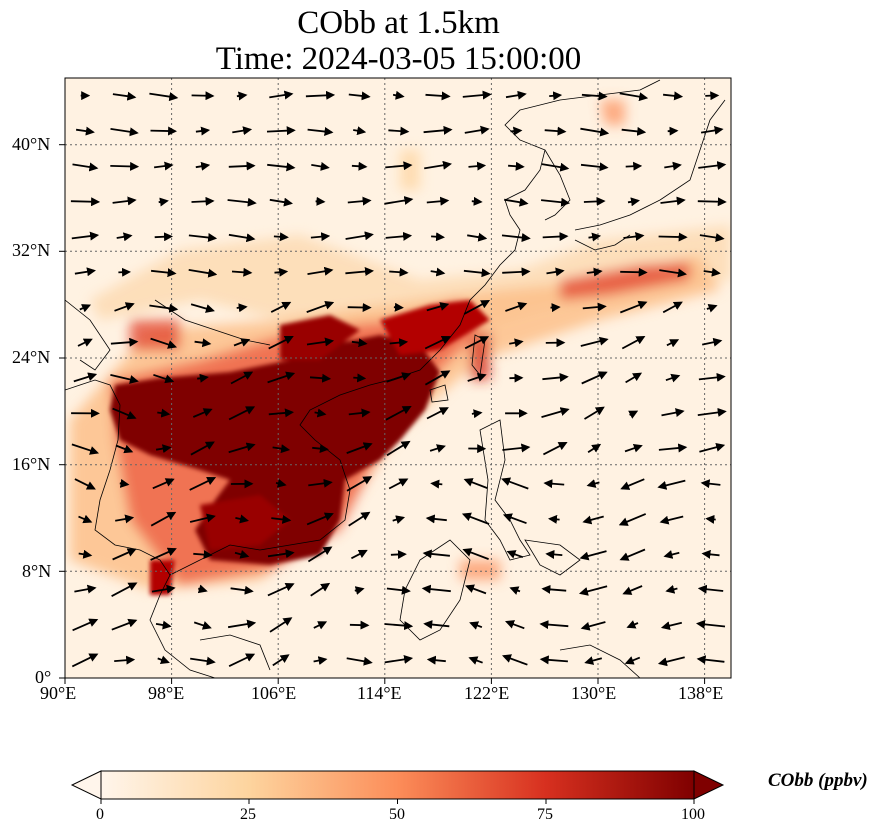  I want to click on lat-tick-8n: 8°N, so click(37, 571).